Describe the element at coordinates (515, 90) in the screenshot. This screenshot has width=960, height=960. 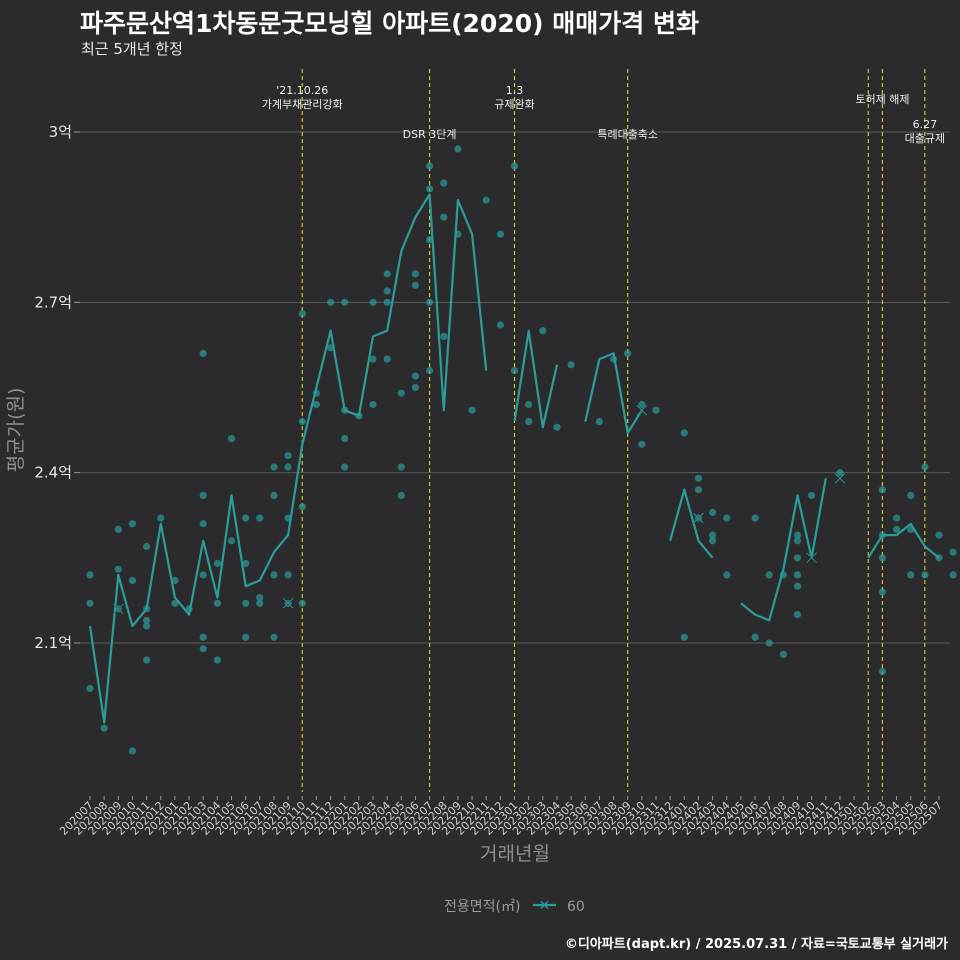
I see `event-label: 1.3` at that location.